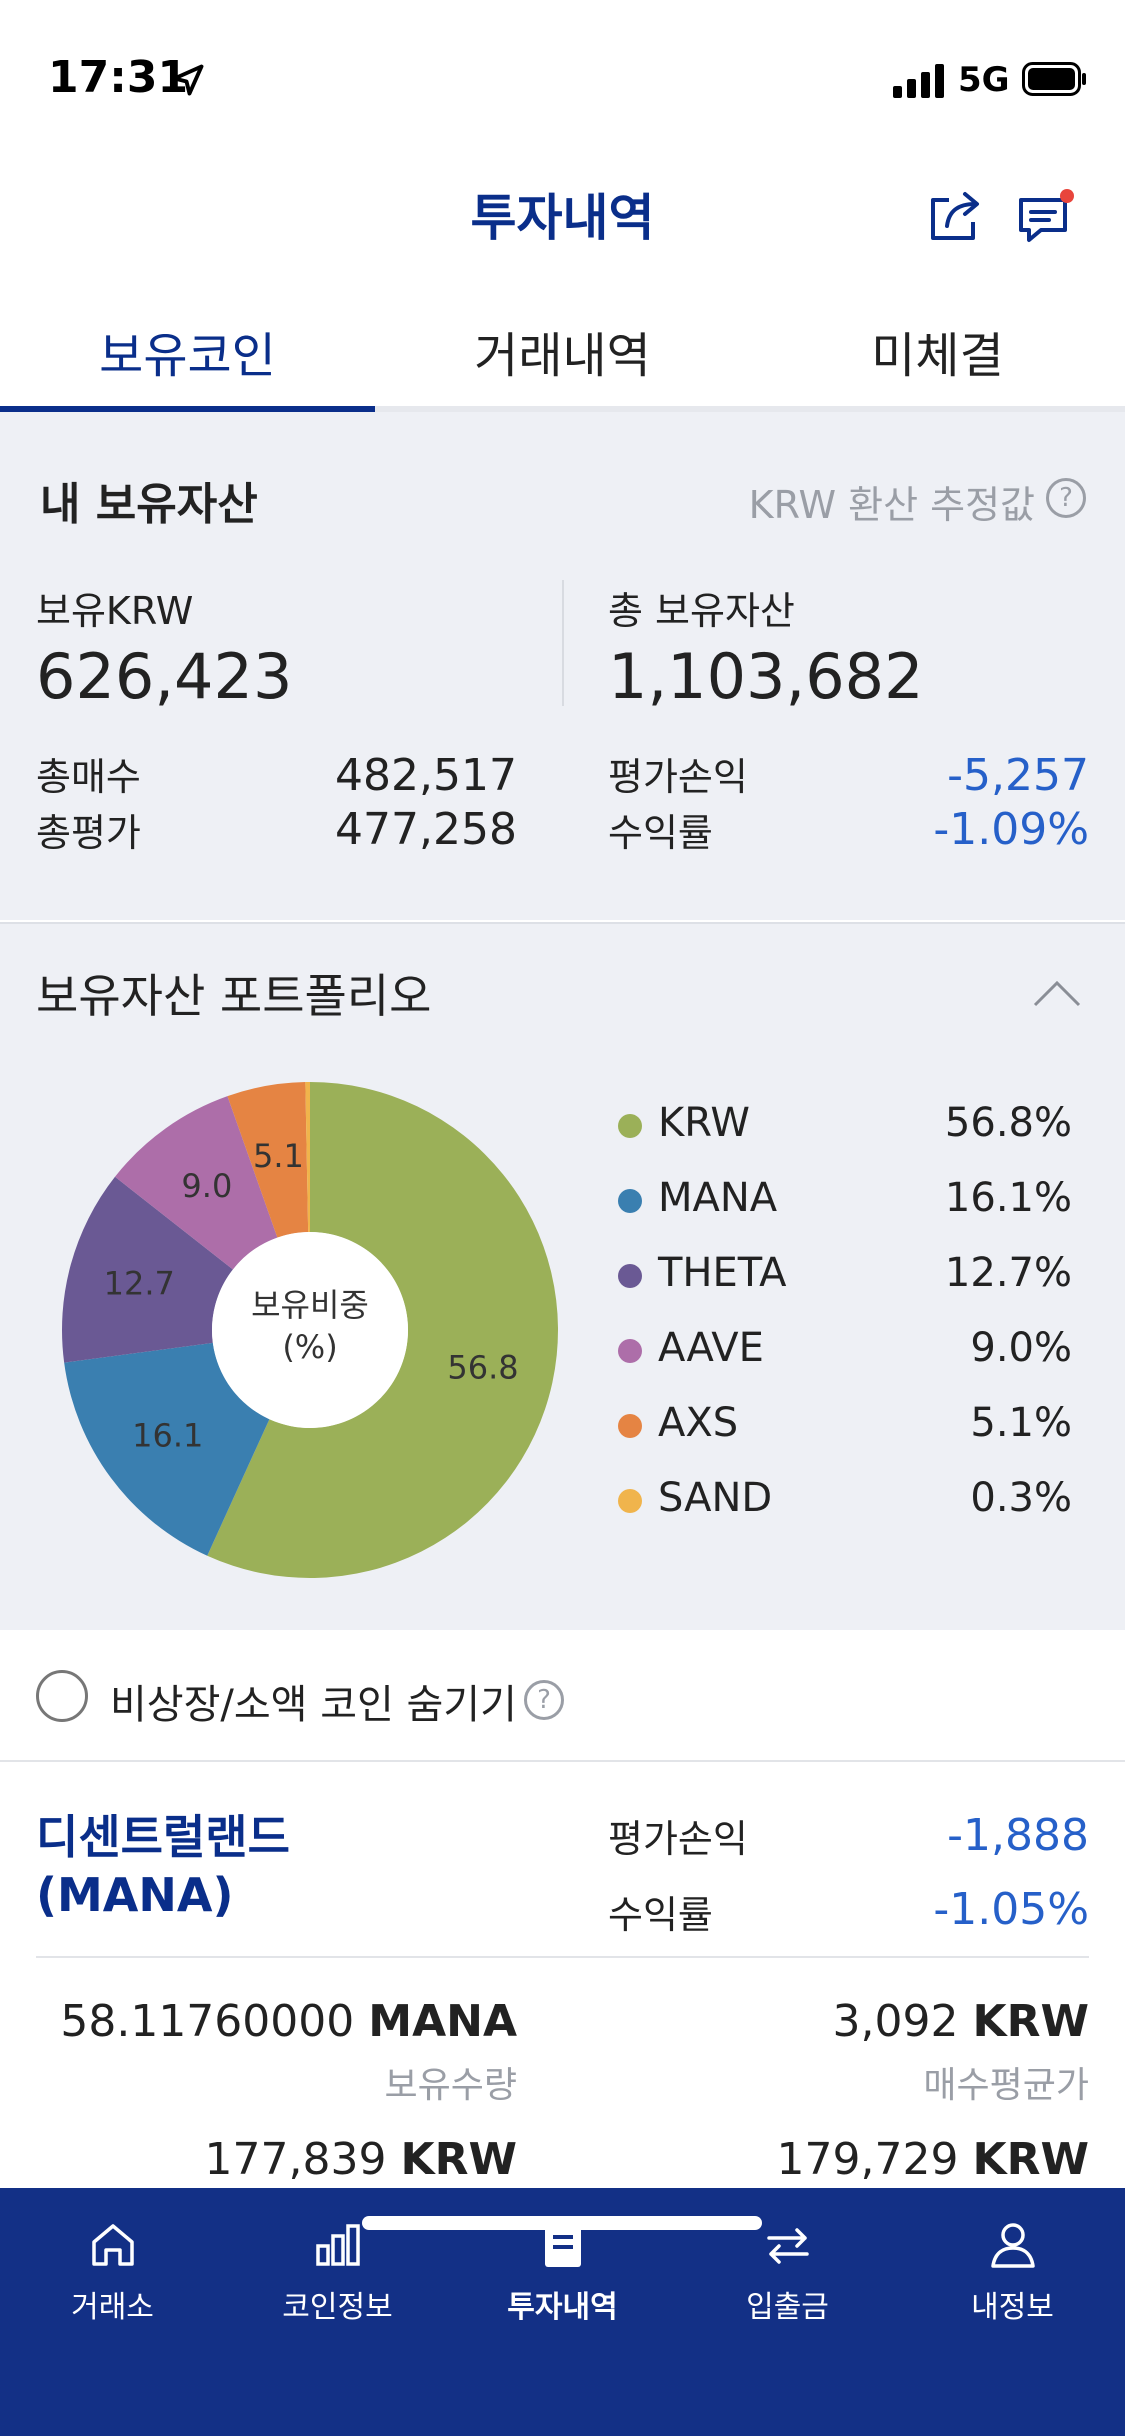 The height and width of the screenshot is (2436, 1125). I want to click on coin-avg-price-unit: KRW, so click(1030, 2021).